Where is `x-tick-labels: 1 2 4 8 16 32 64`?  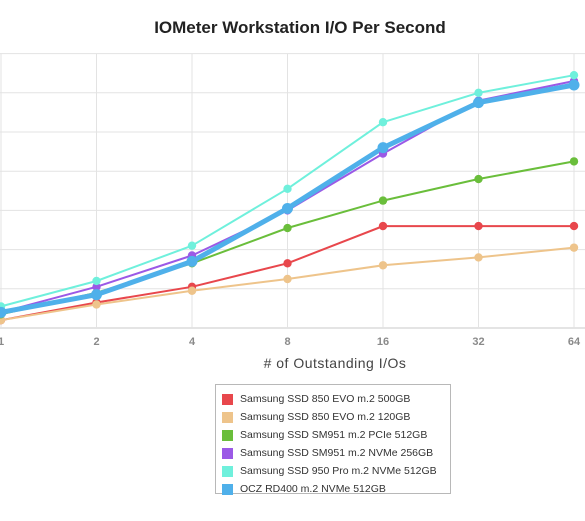 x-tick-labels: 1 2 4 8 16 32 64 is located at coordinates (290, 342).